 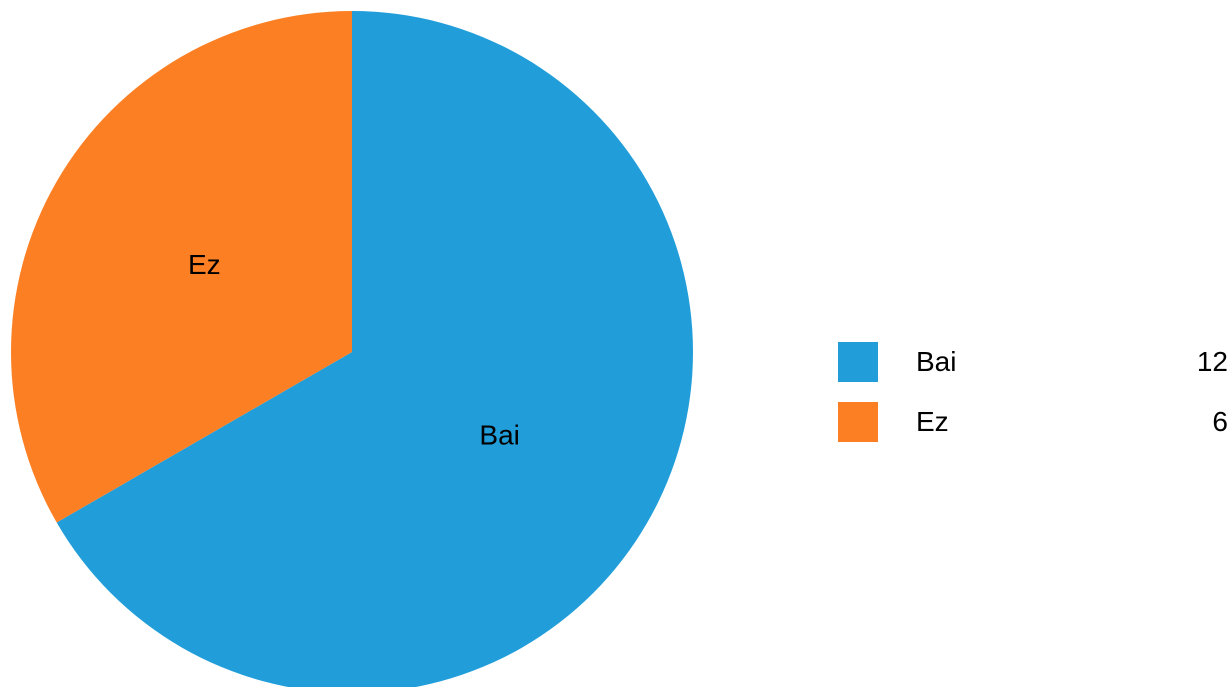 What do you see at coordinates (499, 435) in the screenshot?
I see `pie-slice-label-bai: Bai` at bounding box center [499, 435].